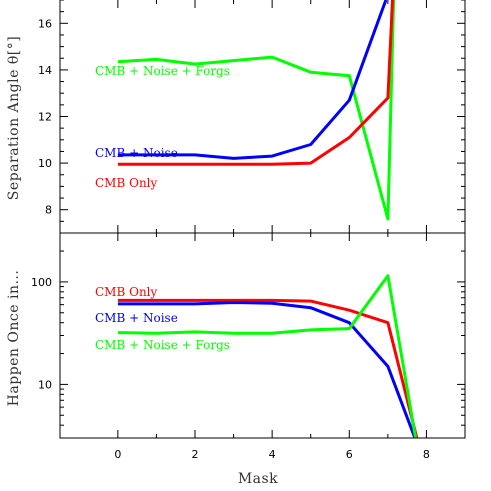  Describe the element at coordinates (117, 454) in the screenshot. I see `x-tick-label: 0` at that location.